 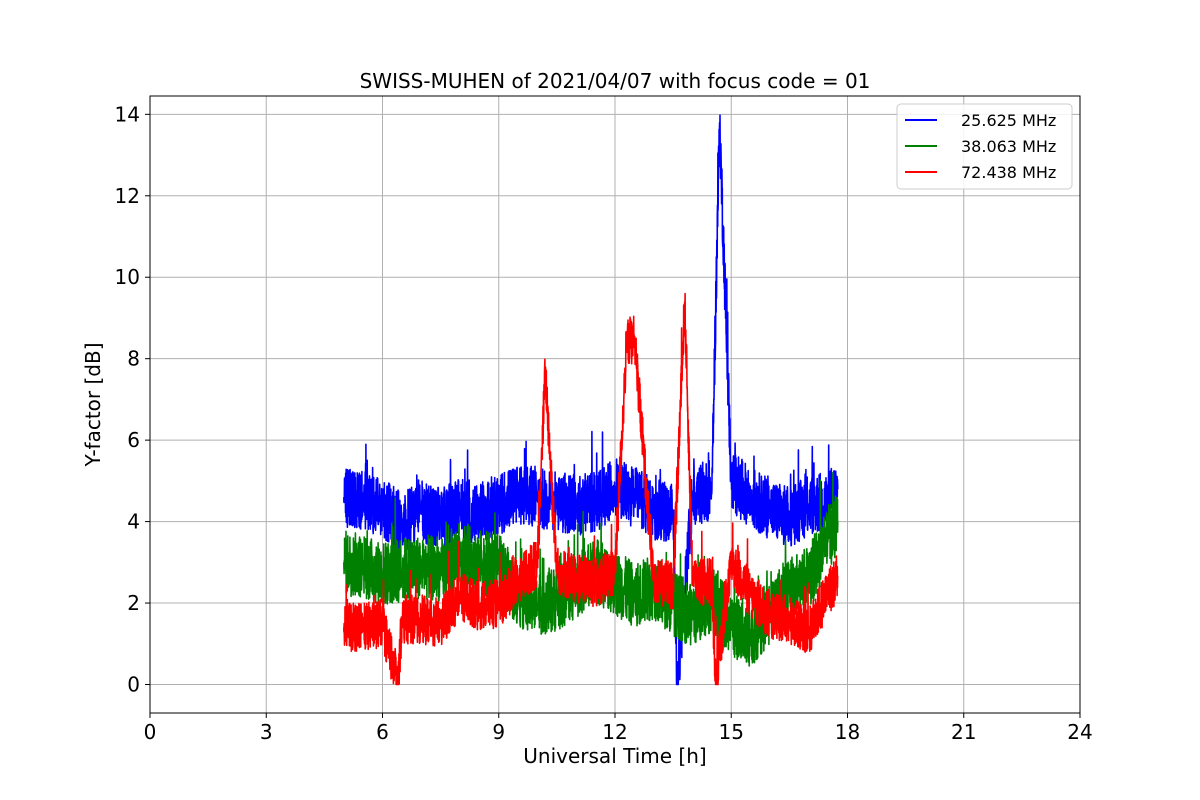 I want to click on y-tick-label: 4, so click(x=133, y=522).